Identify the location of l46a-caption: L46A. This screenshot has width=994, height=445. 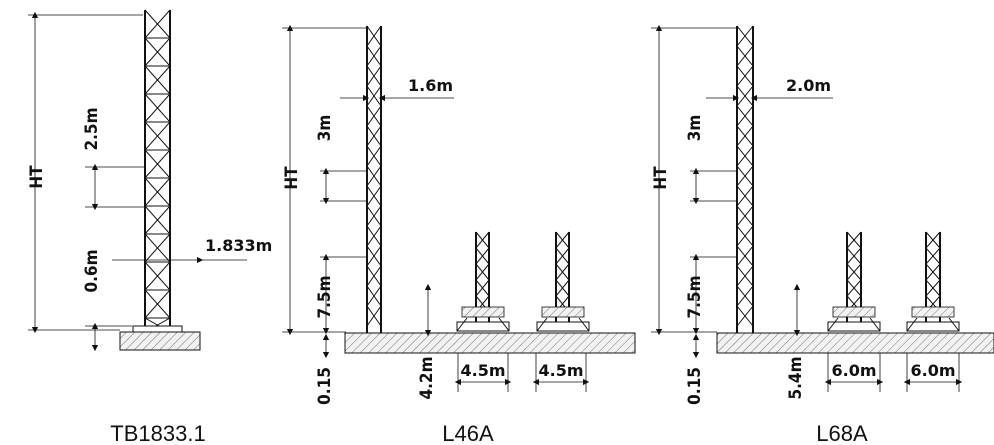
(468, 433).